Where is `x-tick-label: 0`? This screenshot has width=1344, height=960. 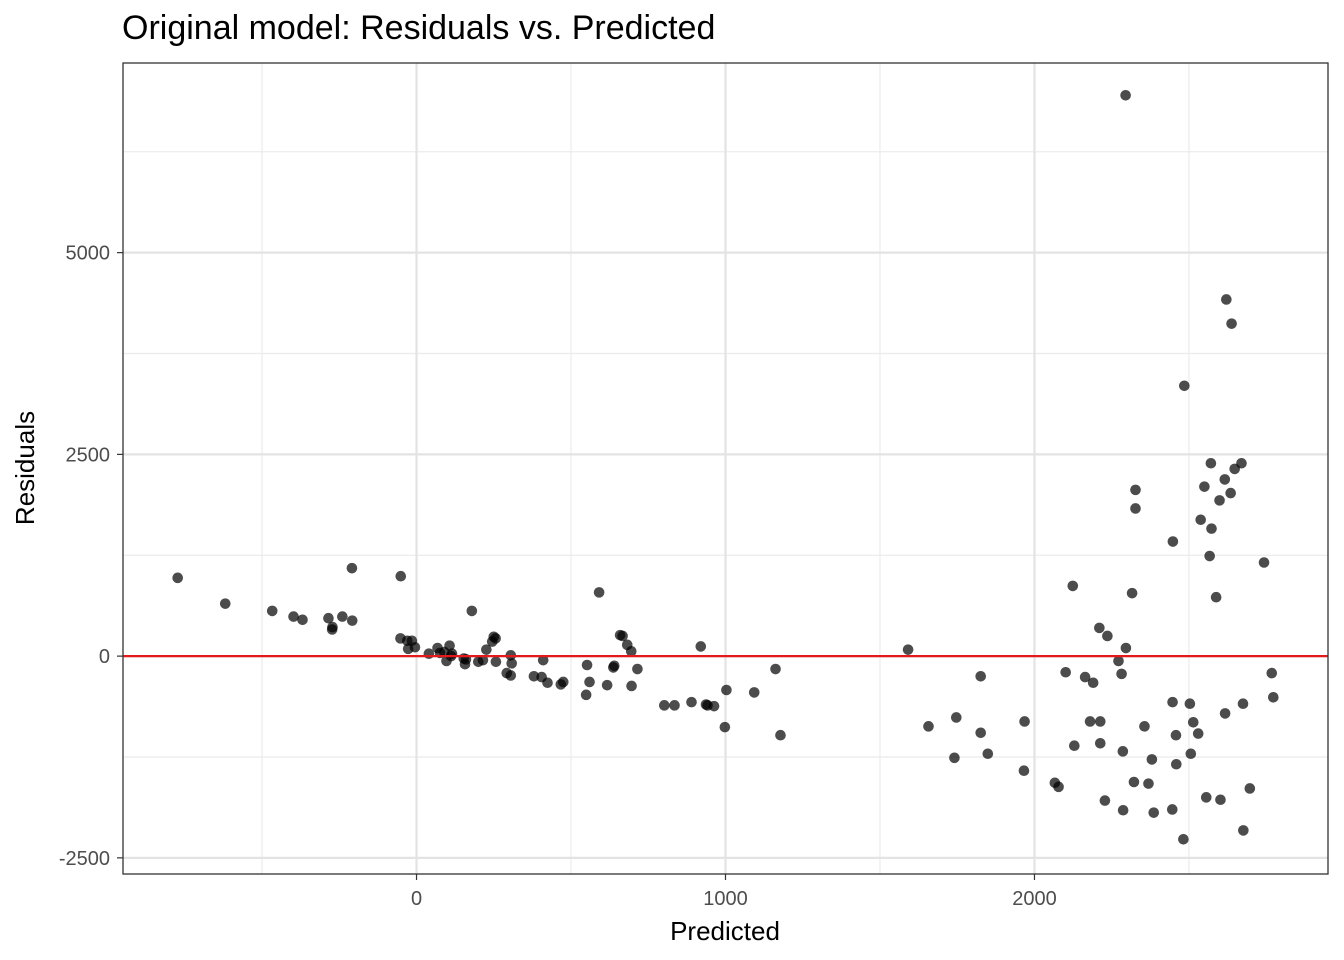
x-tick-label: 0 is located at coordinates (416, 899).